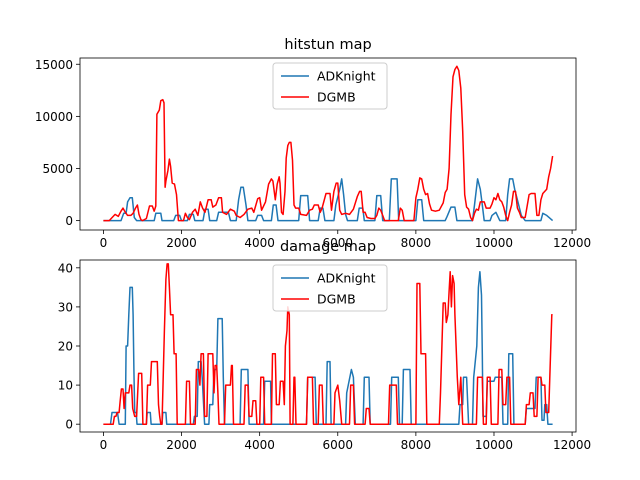 The width and height of the screenshot is (640, 480). Describe the element at coordinates (181, 445) in the screenshot. I see `damage-x-tick-label: 2000` at that location.